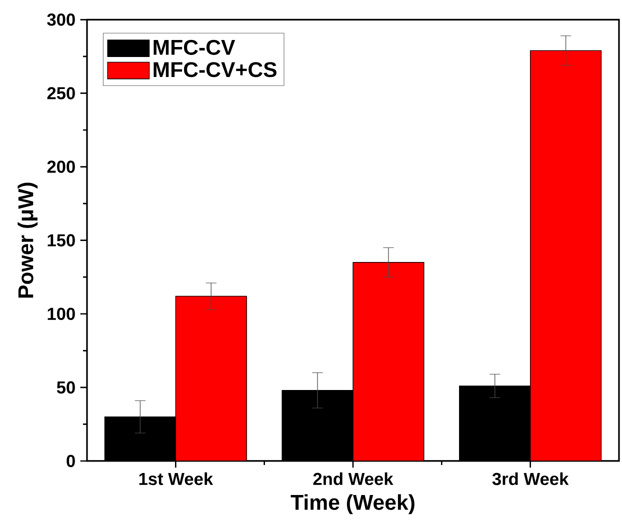 The height and width of the screenshot is (529, 622). Describe the element at coordinates (65, 387) in the screenshot. I see `y-tick-label: 50` at that location.